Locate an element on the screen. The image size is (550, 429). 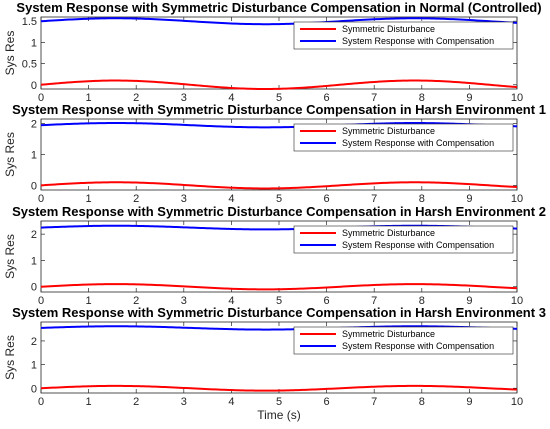
x-axis-label: Time (s) is located at coordinates (279, 415).